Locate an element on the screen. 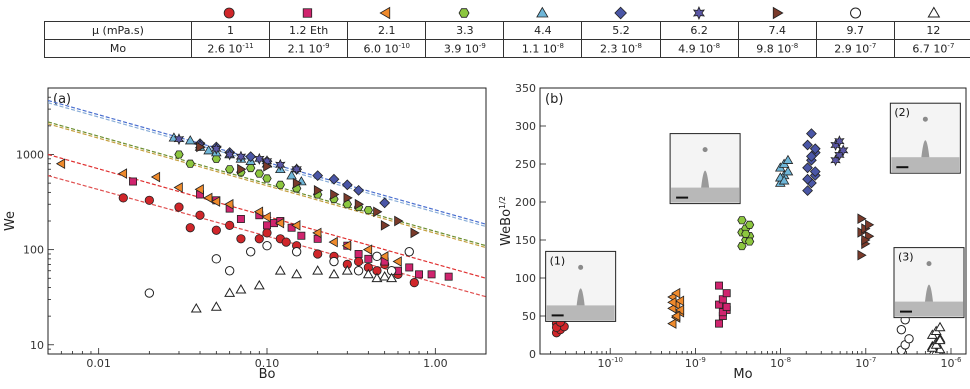 The width and height of the screenshot is (970, 389). viscosity-cell: 7.4 is located at coordinates (777, 30).